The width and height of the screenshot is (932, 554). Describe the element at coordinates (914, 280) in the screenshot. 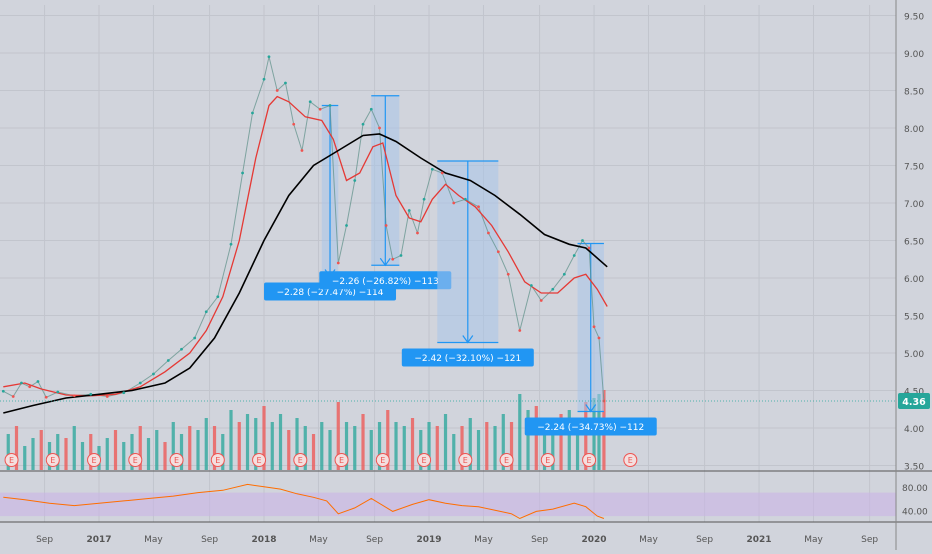

I see `price-tick-label: 6.00` at that location.